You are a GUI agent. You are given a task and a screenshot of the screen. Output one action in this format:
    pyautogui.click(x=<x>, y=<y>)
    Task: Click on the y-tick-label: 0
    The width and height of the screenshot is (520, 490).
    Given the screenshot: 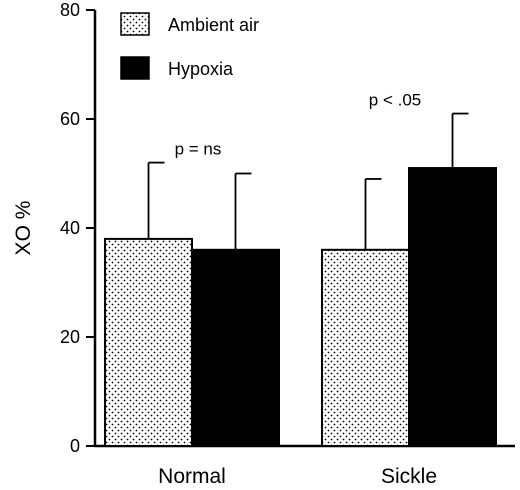 What is the action you would take?
    pyautogui.click(x=75, y=446)
    